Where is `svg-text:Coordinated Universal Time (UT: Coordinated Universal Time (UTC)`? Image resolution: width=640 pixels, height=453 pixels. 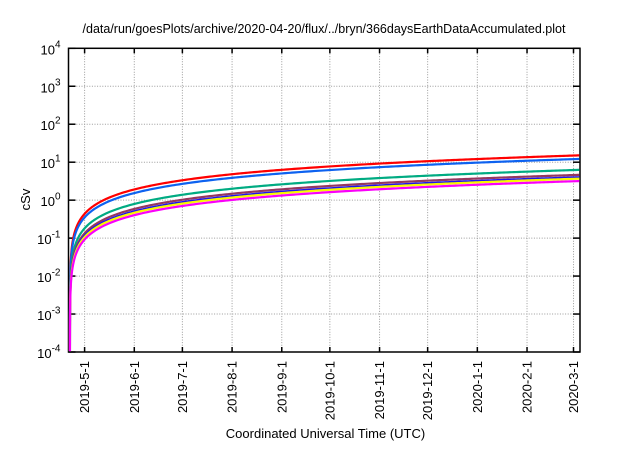 svg-text:Coordinated Universal Time (UT: Coordinated Universal Time (UTC) is located at coordinates (325, 433).